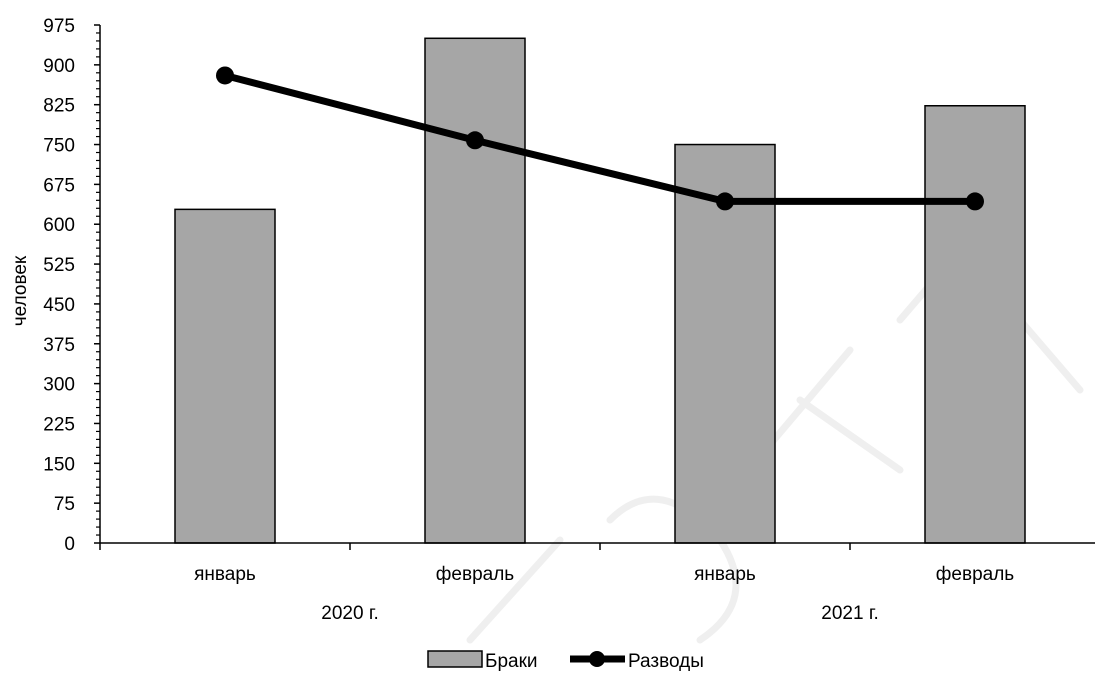 The width and height of the screenshot is (1095, 673). Describe the element at coordinates (597, 659) in the screenshot. I see `legend-swatch-marker` at that location.